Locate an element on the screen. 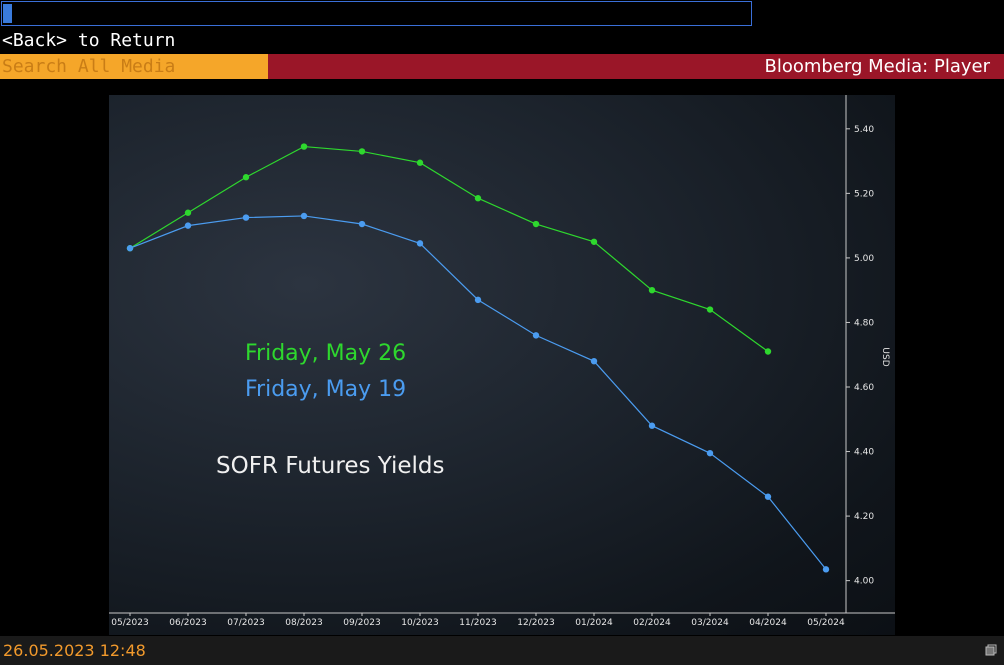 The image size is (1004, 665). x-tick-label: 06/2023 is located at coordinates (187, 623).